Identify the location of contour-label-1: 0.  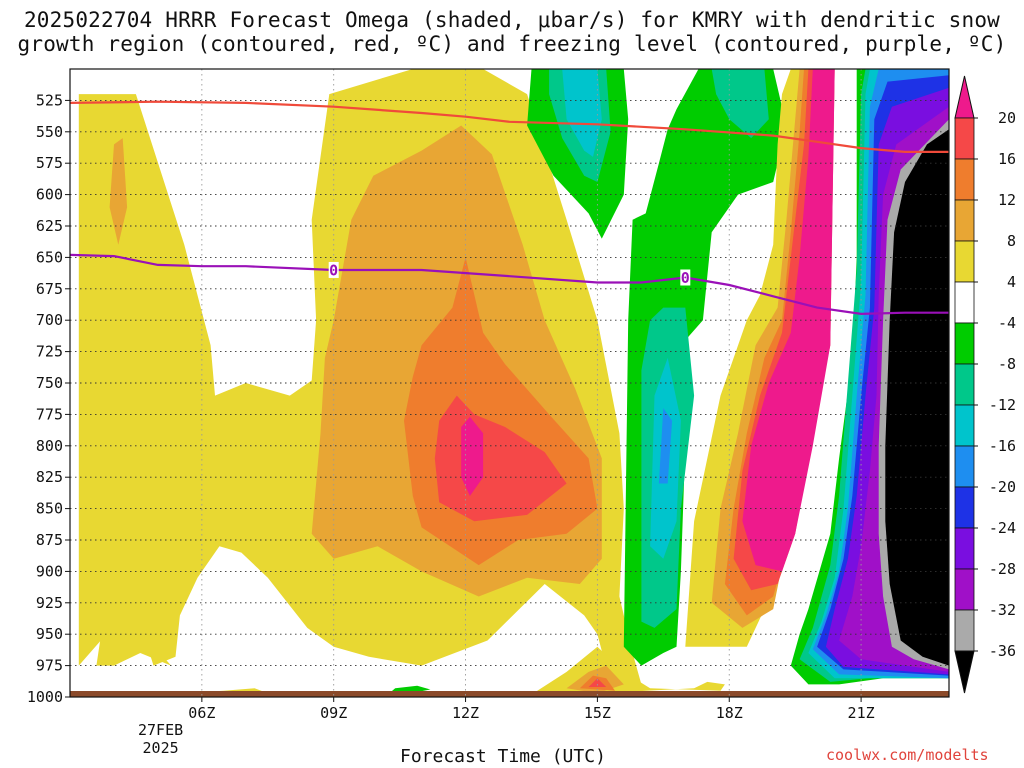
(685, 278).